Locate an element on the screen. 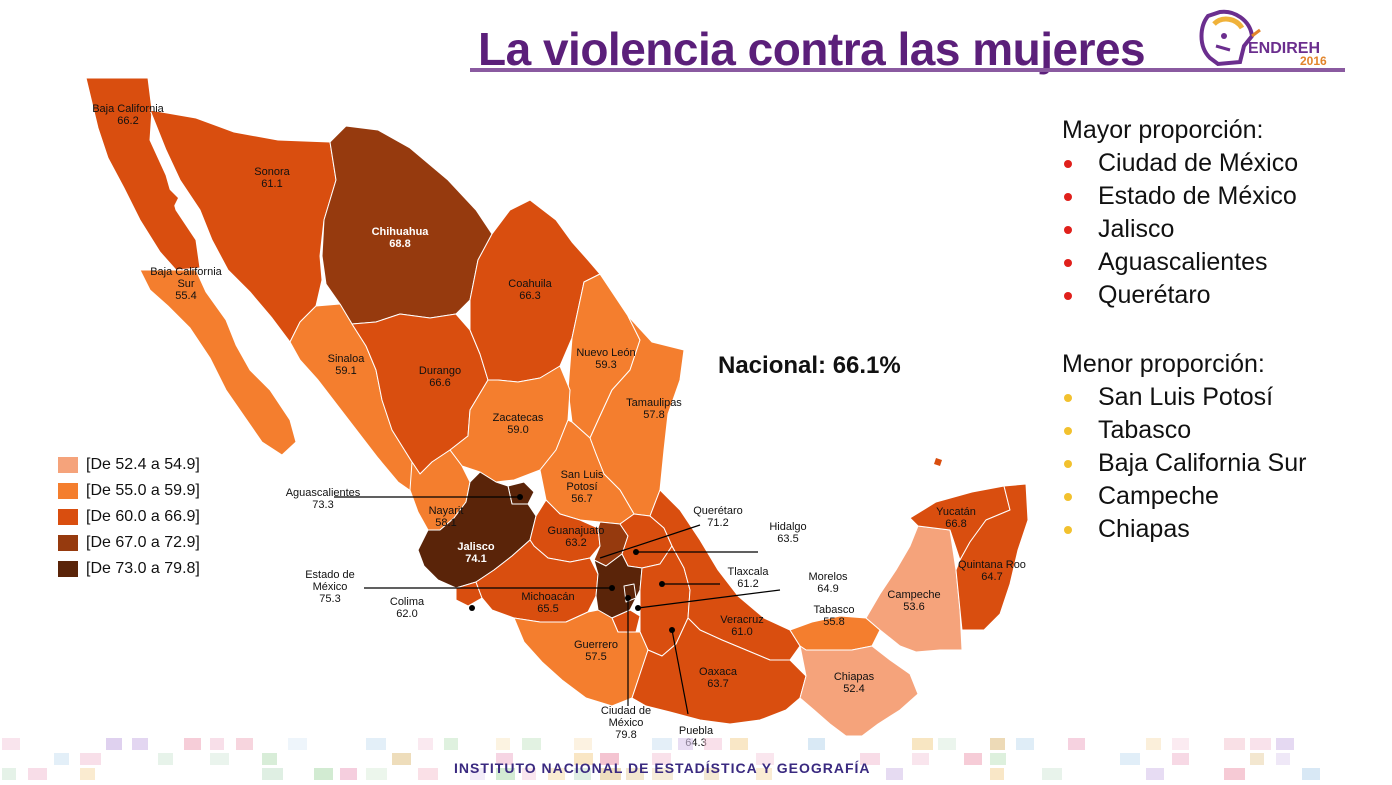  label-morelos-name: Morelos is located at coordinates (828, 577).